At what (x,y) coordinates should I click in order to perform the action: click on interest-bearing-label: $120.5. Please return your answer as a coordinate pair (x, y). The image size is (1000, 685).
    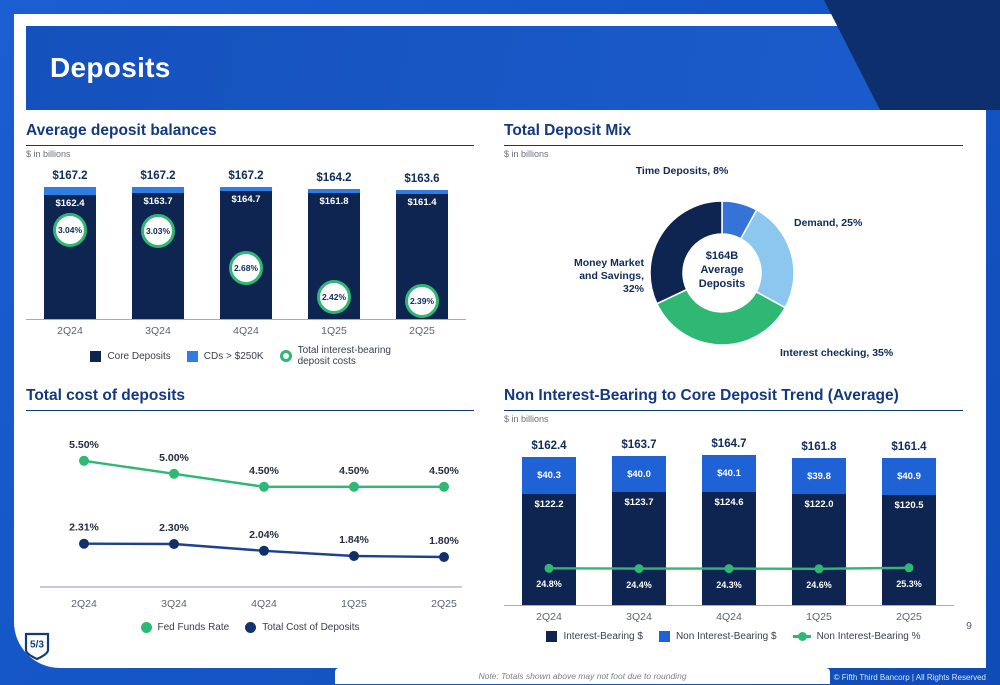
    Looking at the image, I should click on (909, 505).